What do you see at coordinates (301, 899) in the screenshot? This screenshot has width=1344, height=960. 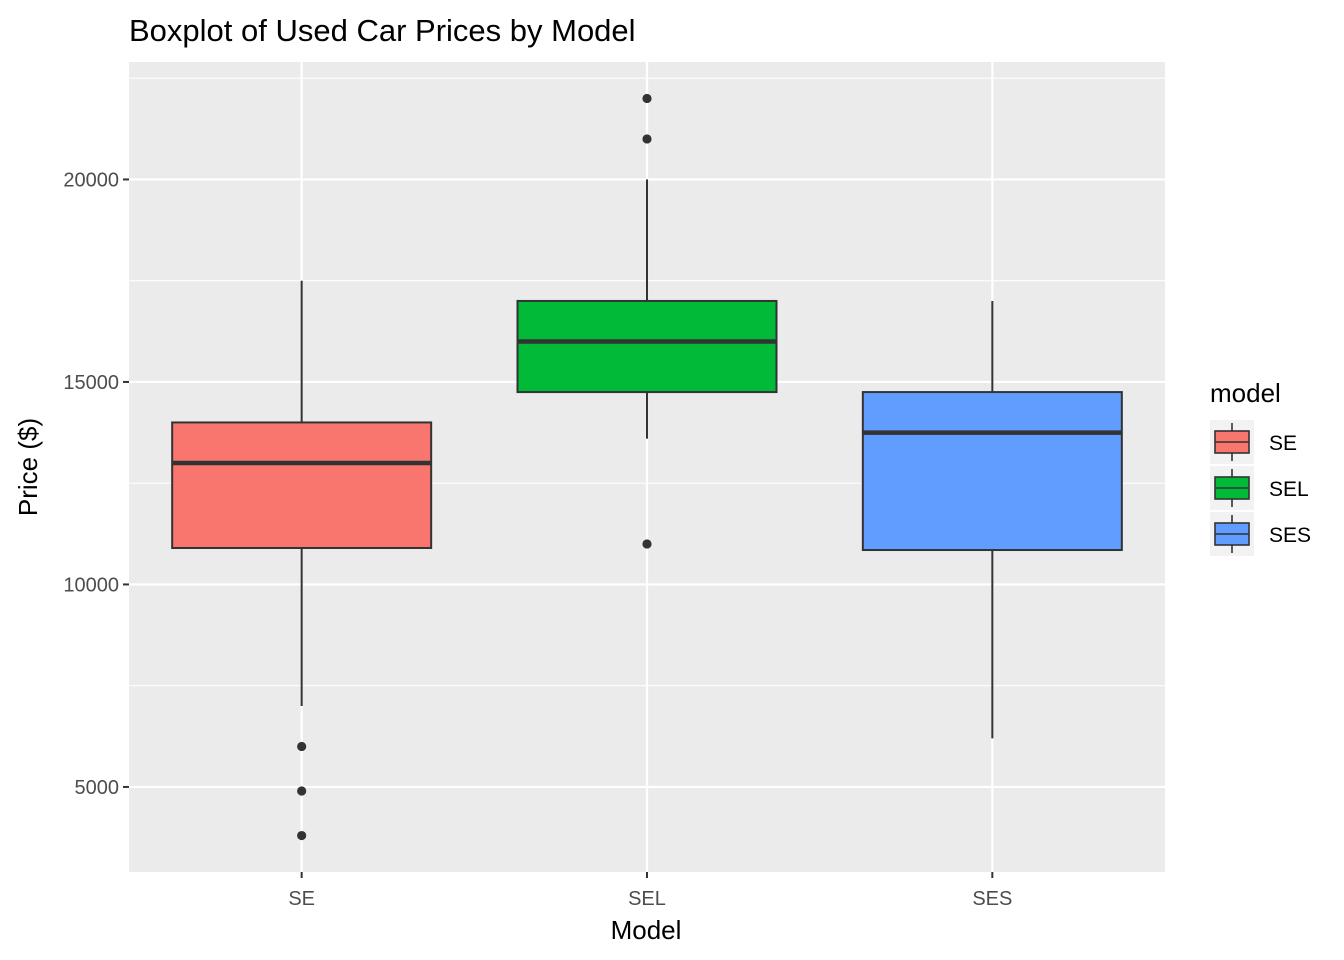 I see `x-tick-label: SE` at bounding box center [301, 899].